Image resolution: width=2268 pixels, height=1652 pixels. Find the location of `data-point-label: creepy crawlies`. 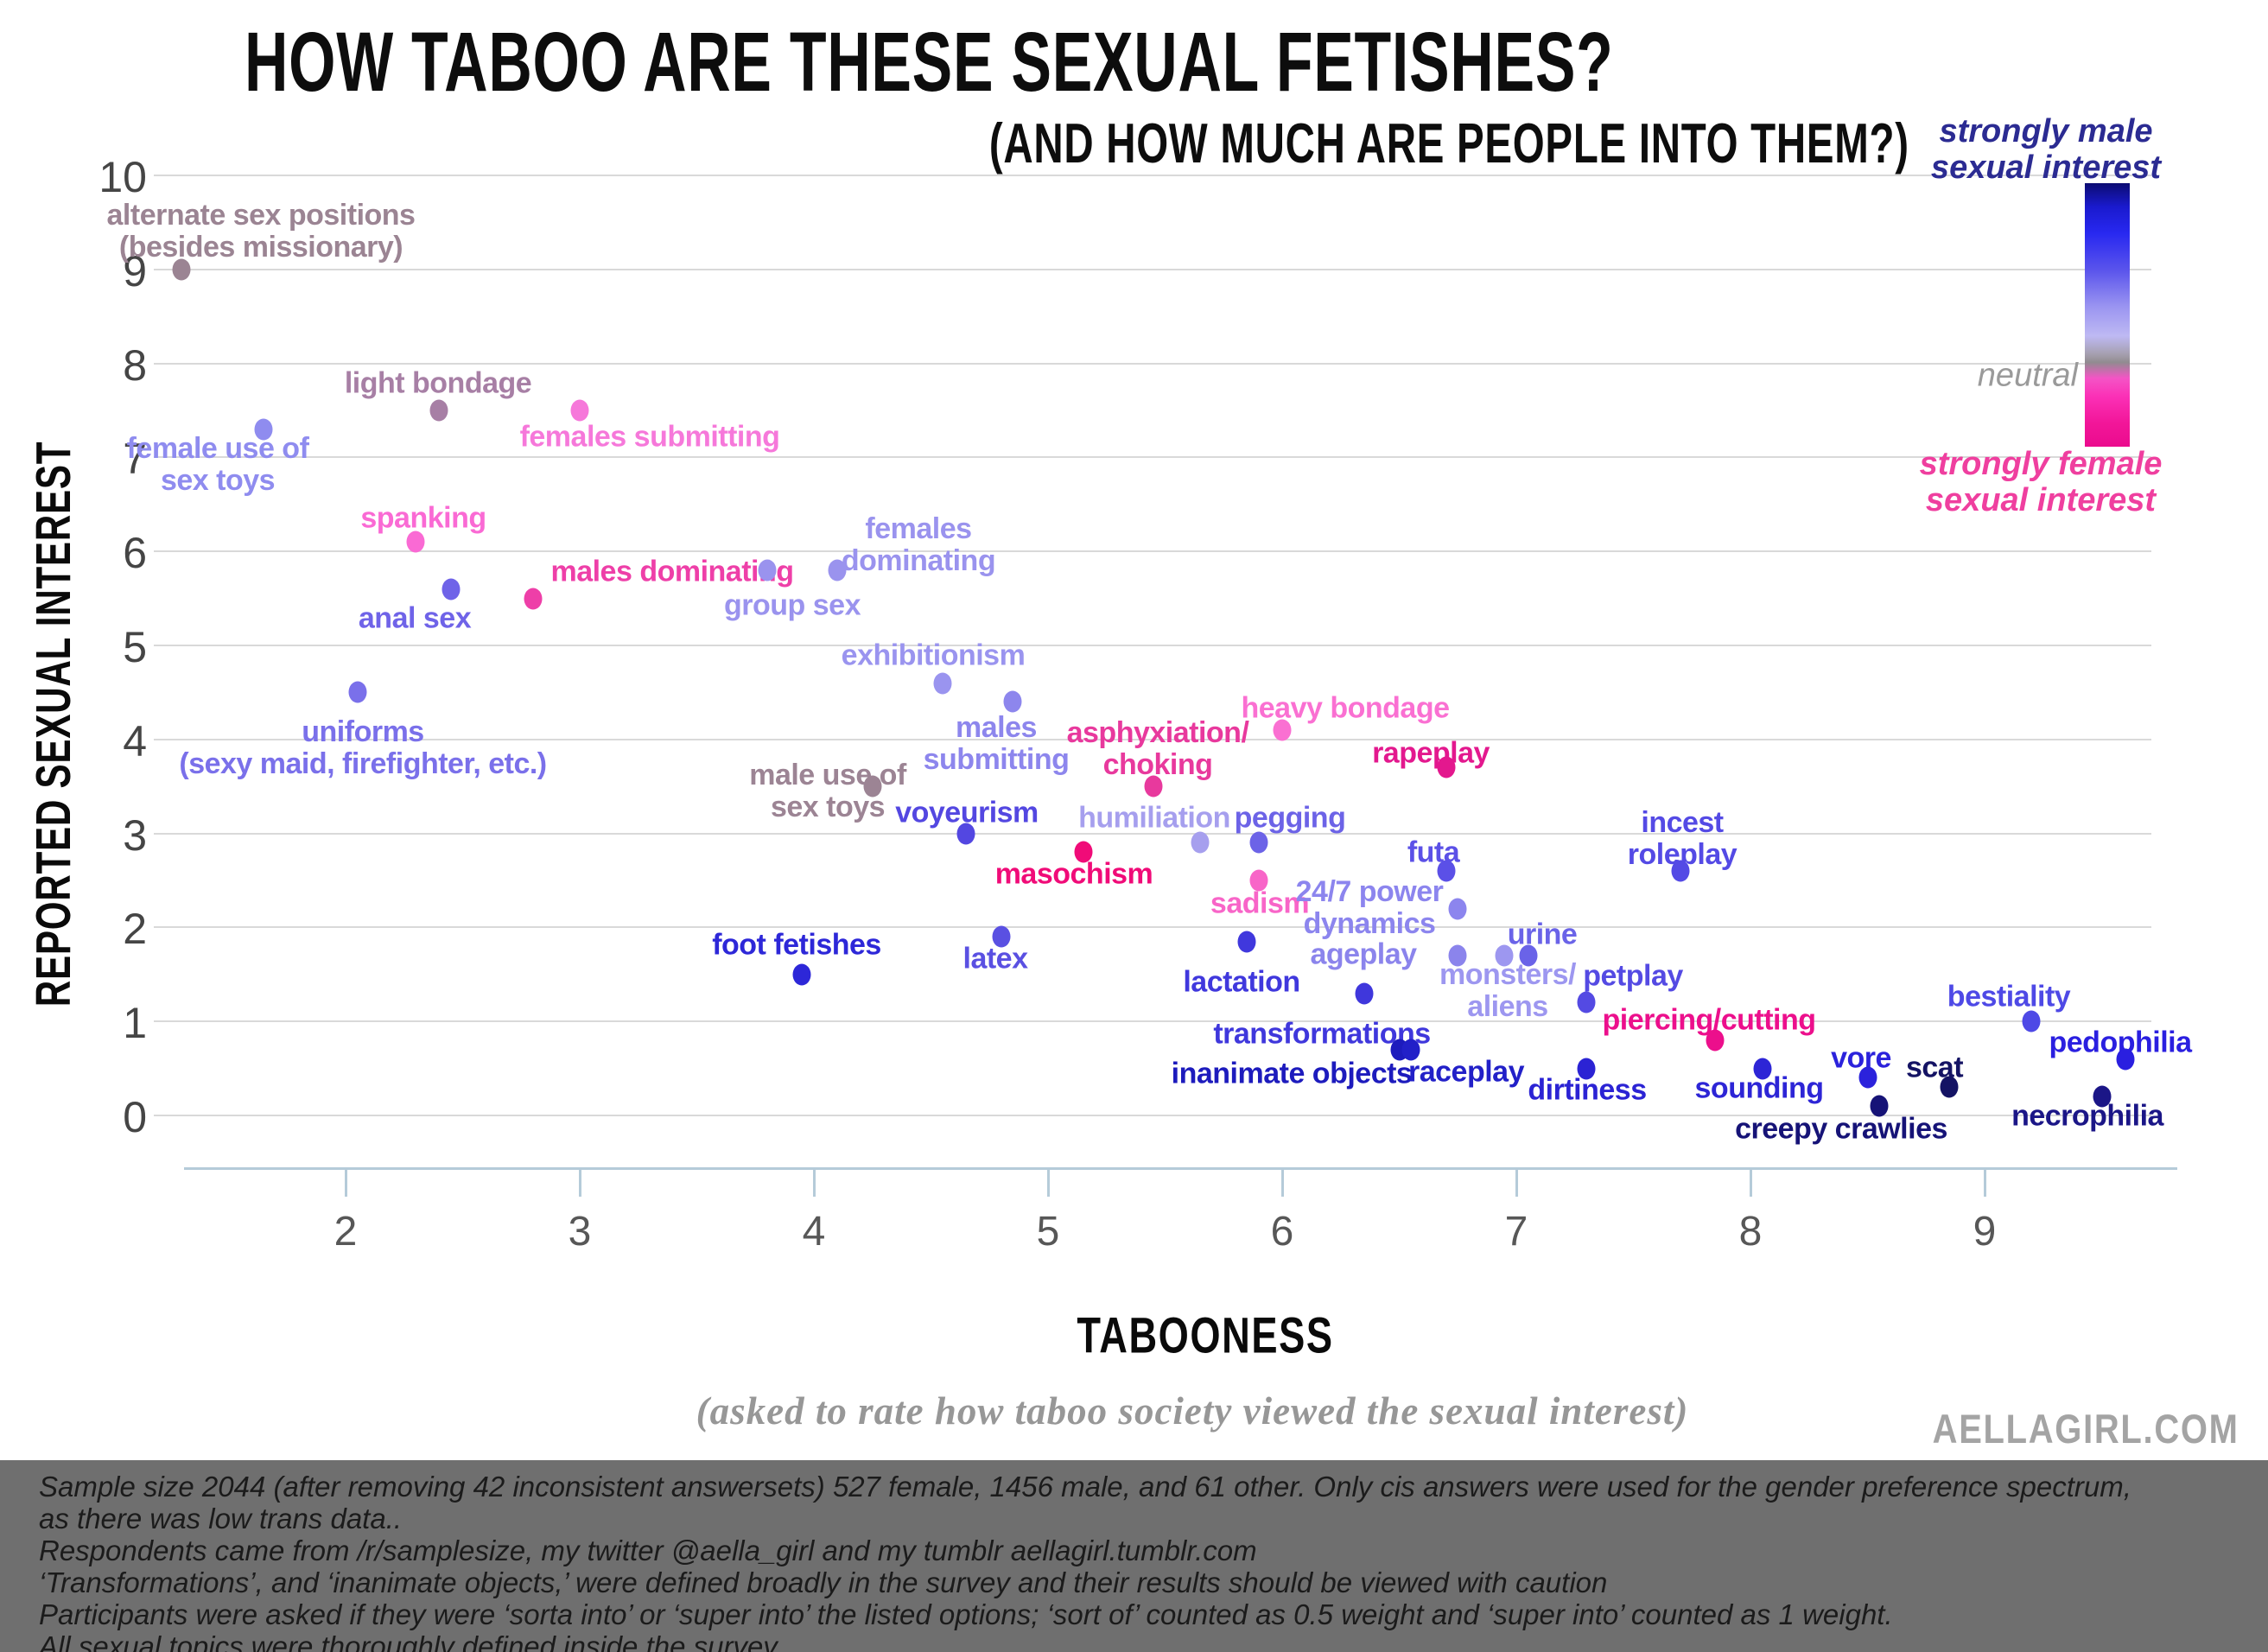

data-point-label: creepy crawlies is located at coordinates (1841, 1129).